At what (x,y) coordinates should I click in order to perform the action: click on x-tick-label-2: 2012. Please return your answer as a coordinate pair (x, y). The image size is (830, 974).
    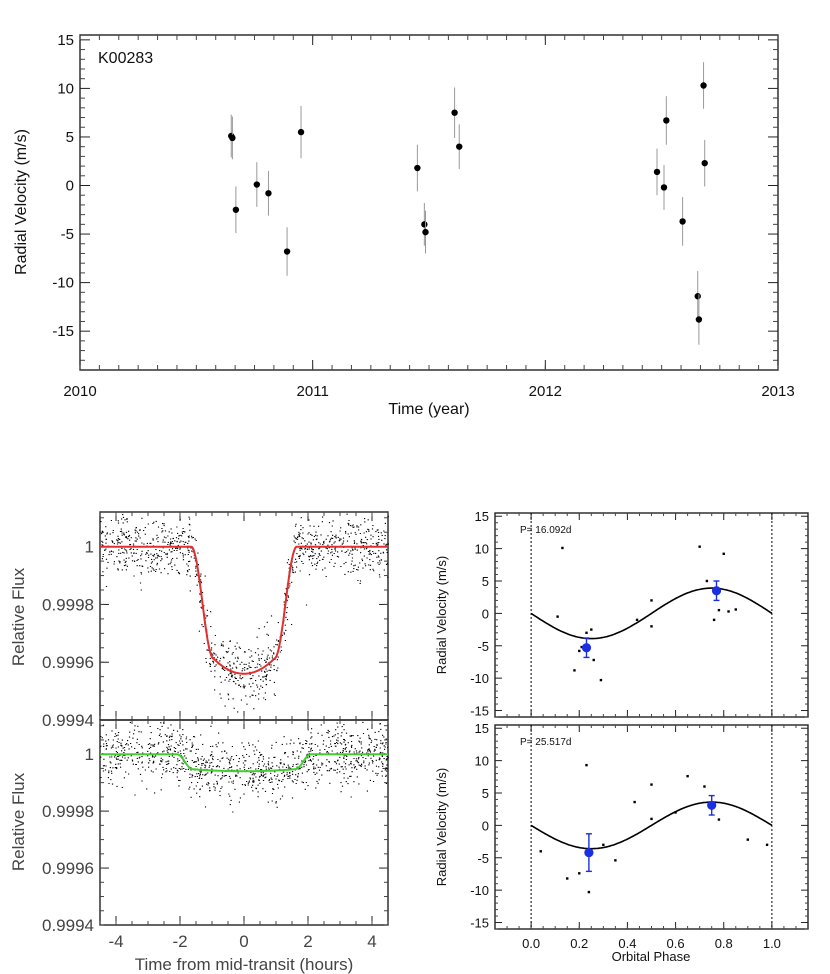
    Looking at the image, I should click on (545, 391).